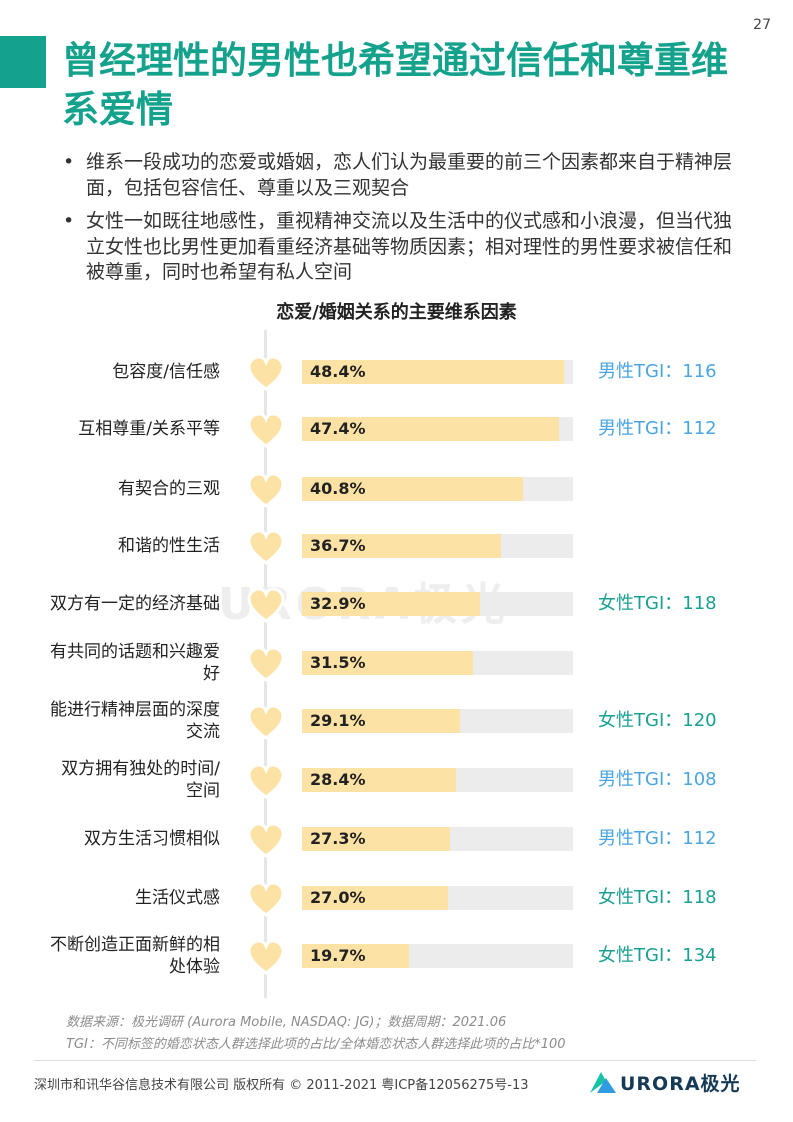  Describe the element at coordinates (338, 545) in the screenshot. I see `value-label: 36.7%` at that location.